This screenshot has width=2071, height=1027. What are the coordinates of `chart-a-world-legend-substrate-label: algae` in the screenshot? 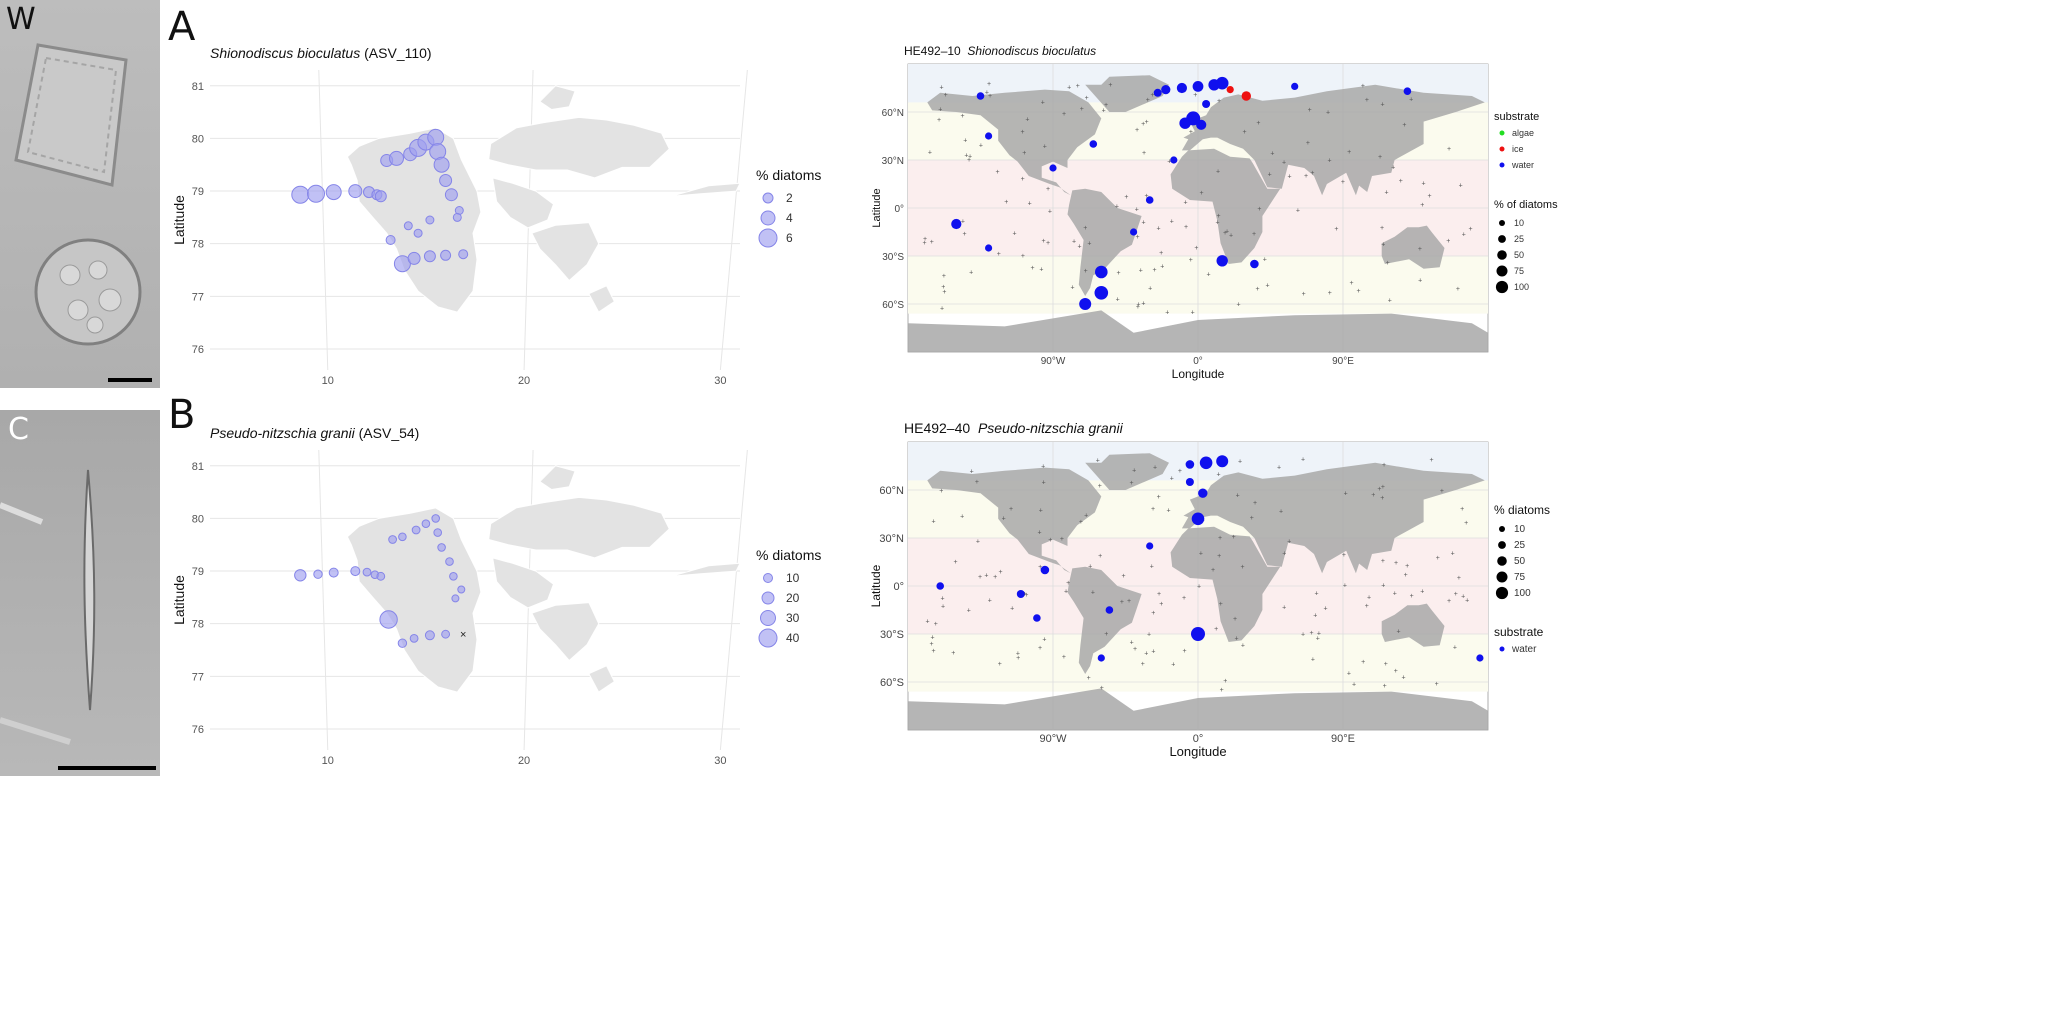 It's located at (1523, 133).